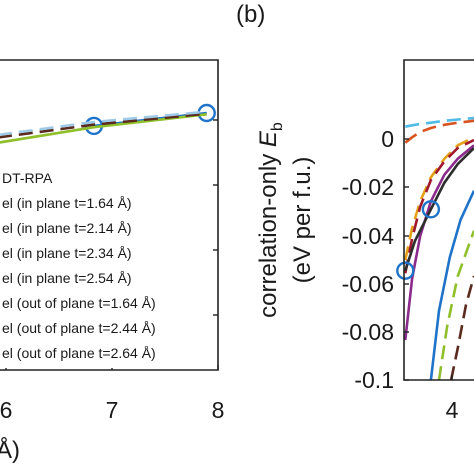  I want to click on left-plot-lines, so click(108, 123).